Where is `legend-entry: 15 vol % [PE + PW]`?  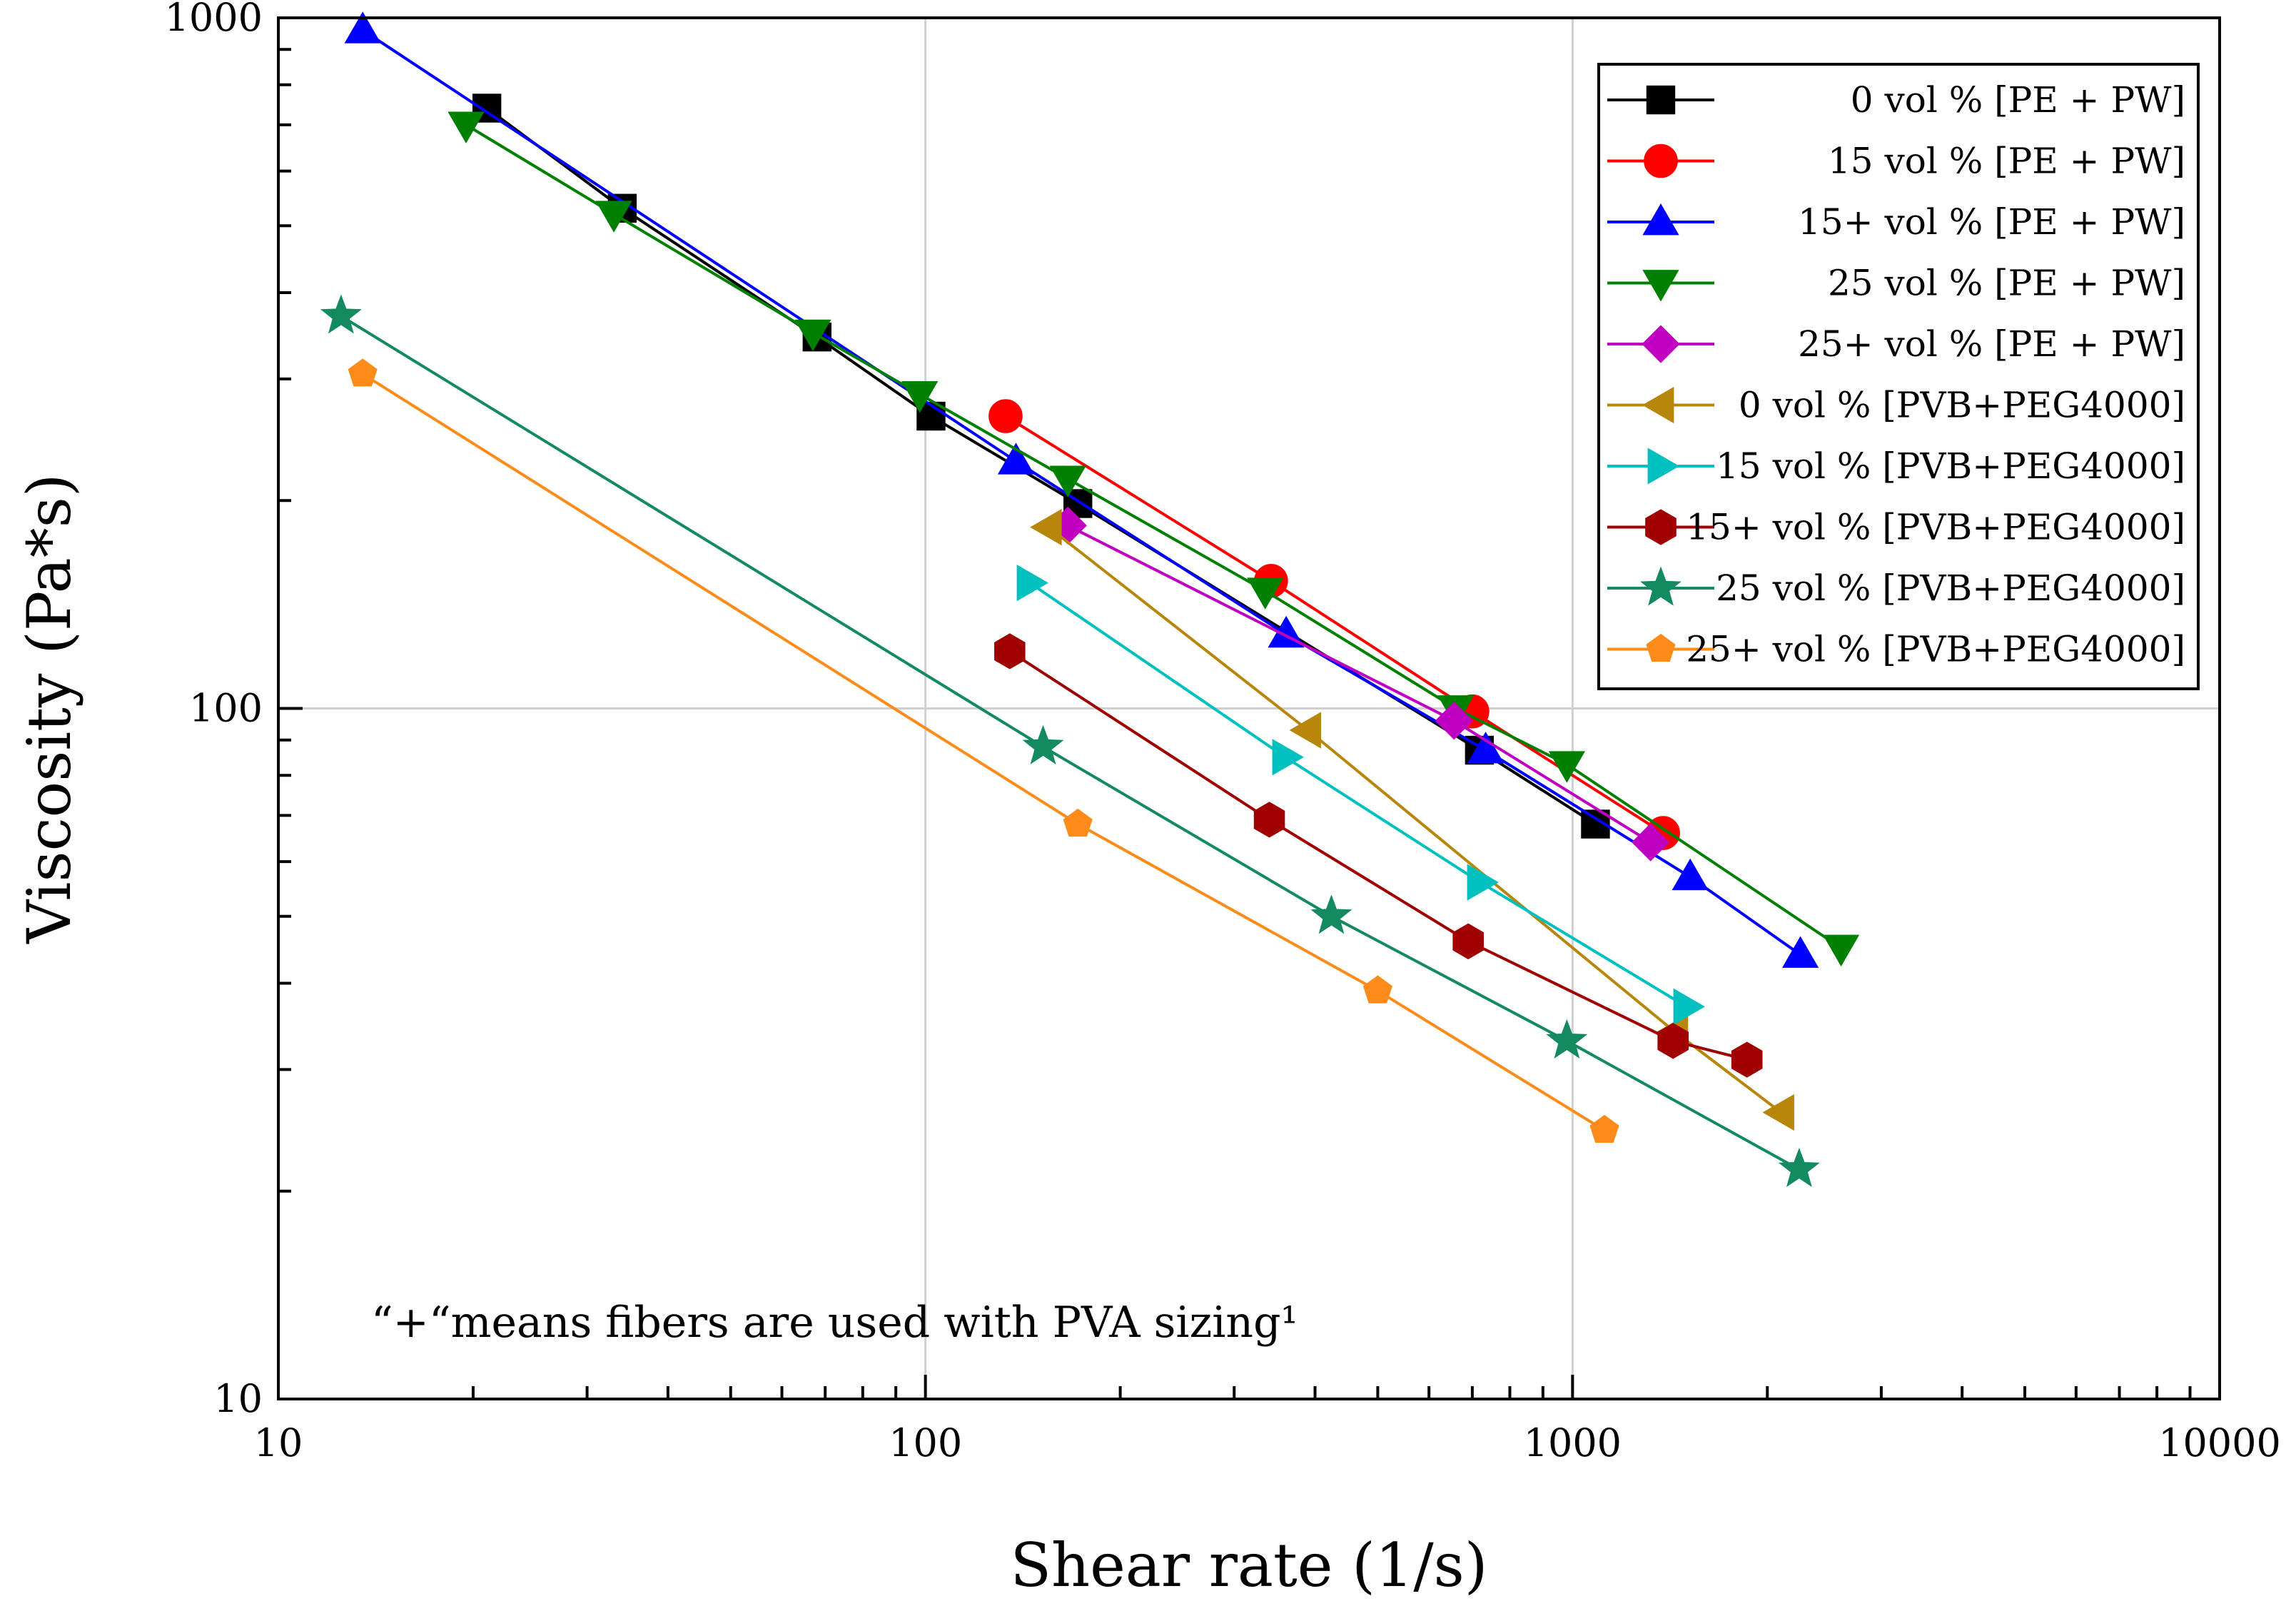
legend-entry: 15 vol % [PE + PW] is located at coordinates (1896, 161).